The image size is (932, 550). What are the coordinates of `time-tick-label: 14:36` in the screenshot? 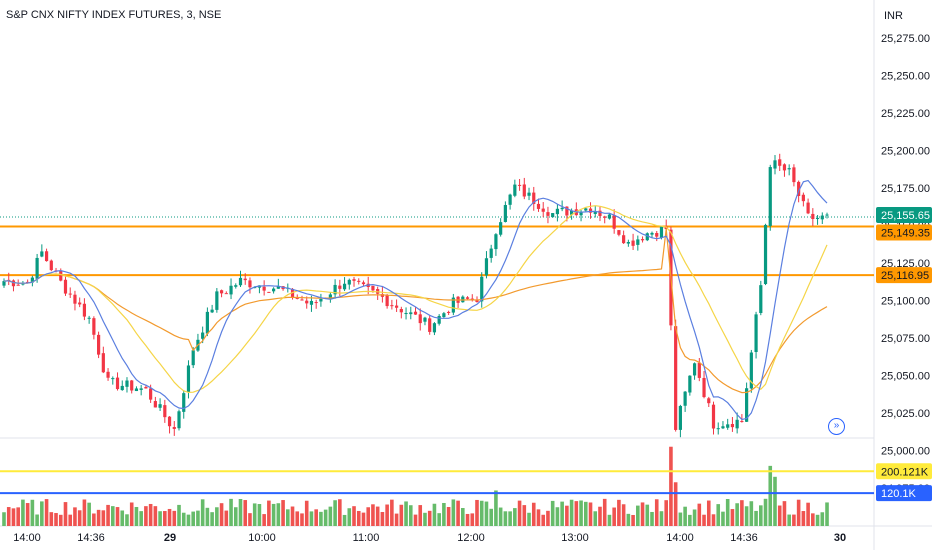 It's located at (744, 538).